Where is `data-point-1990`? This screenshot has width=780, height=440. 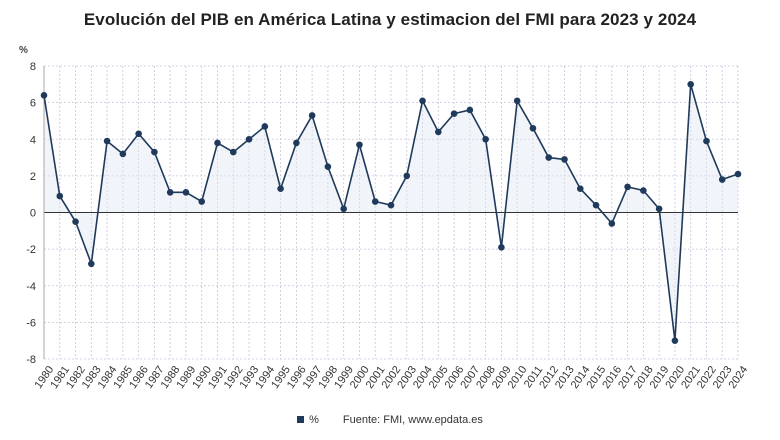
data-point-1990 is located at coordinates (202, 201).